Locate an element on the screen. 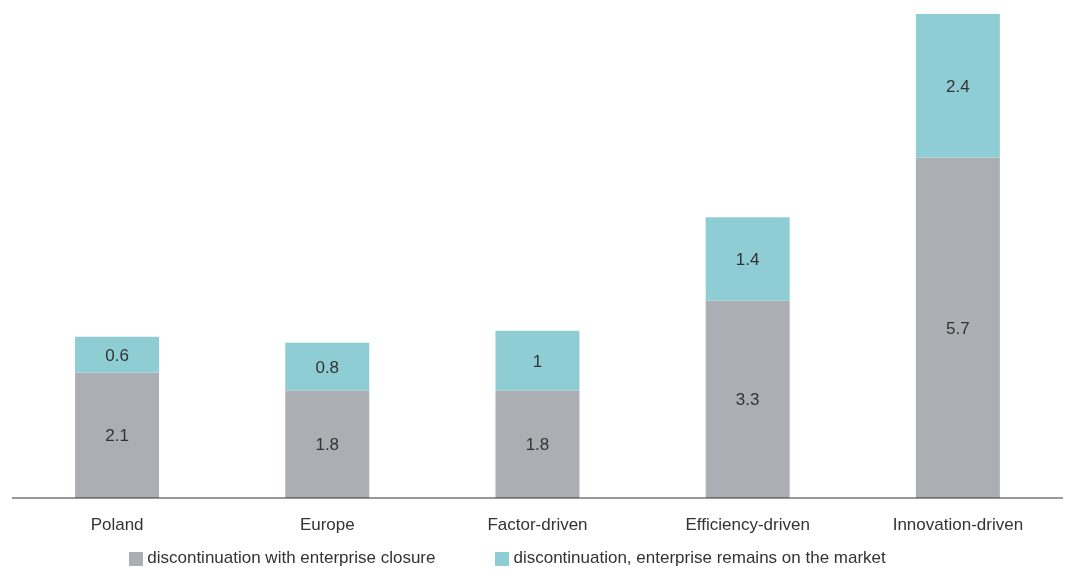 This screenshot has width=1075, height=584. data-label: 0.8 is located at coordinates (327, 367).